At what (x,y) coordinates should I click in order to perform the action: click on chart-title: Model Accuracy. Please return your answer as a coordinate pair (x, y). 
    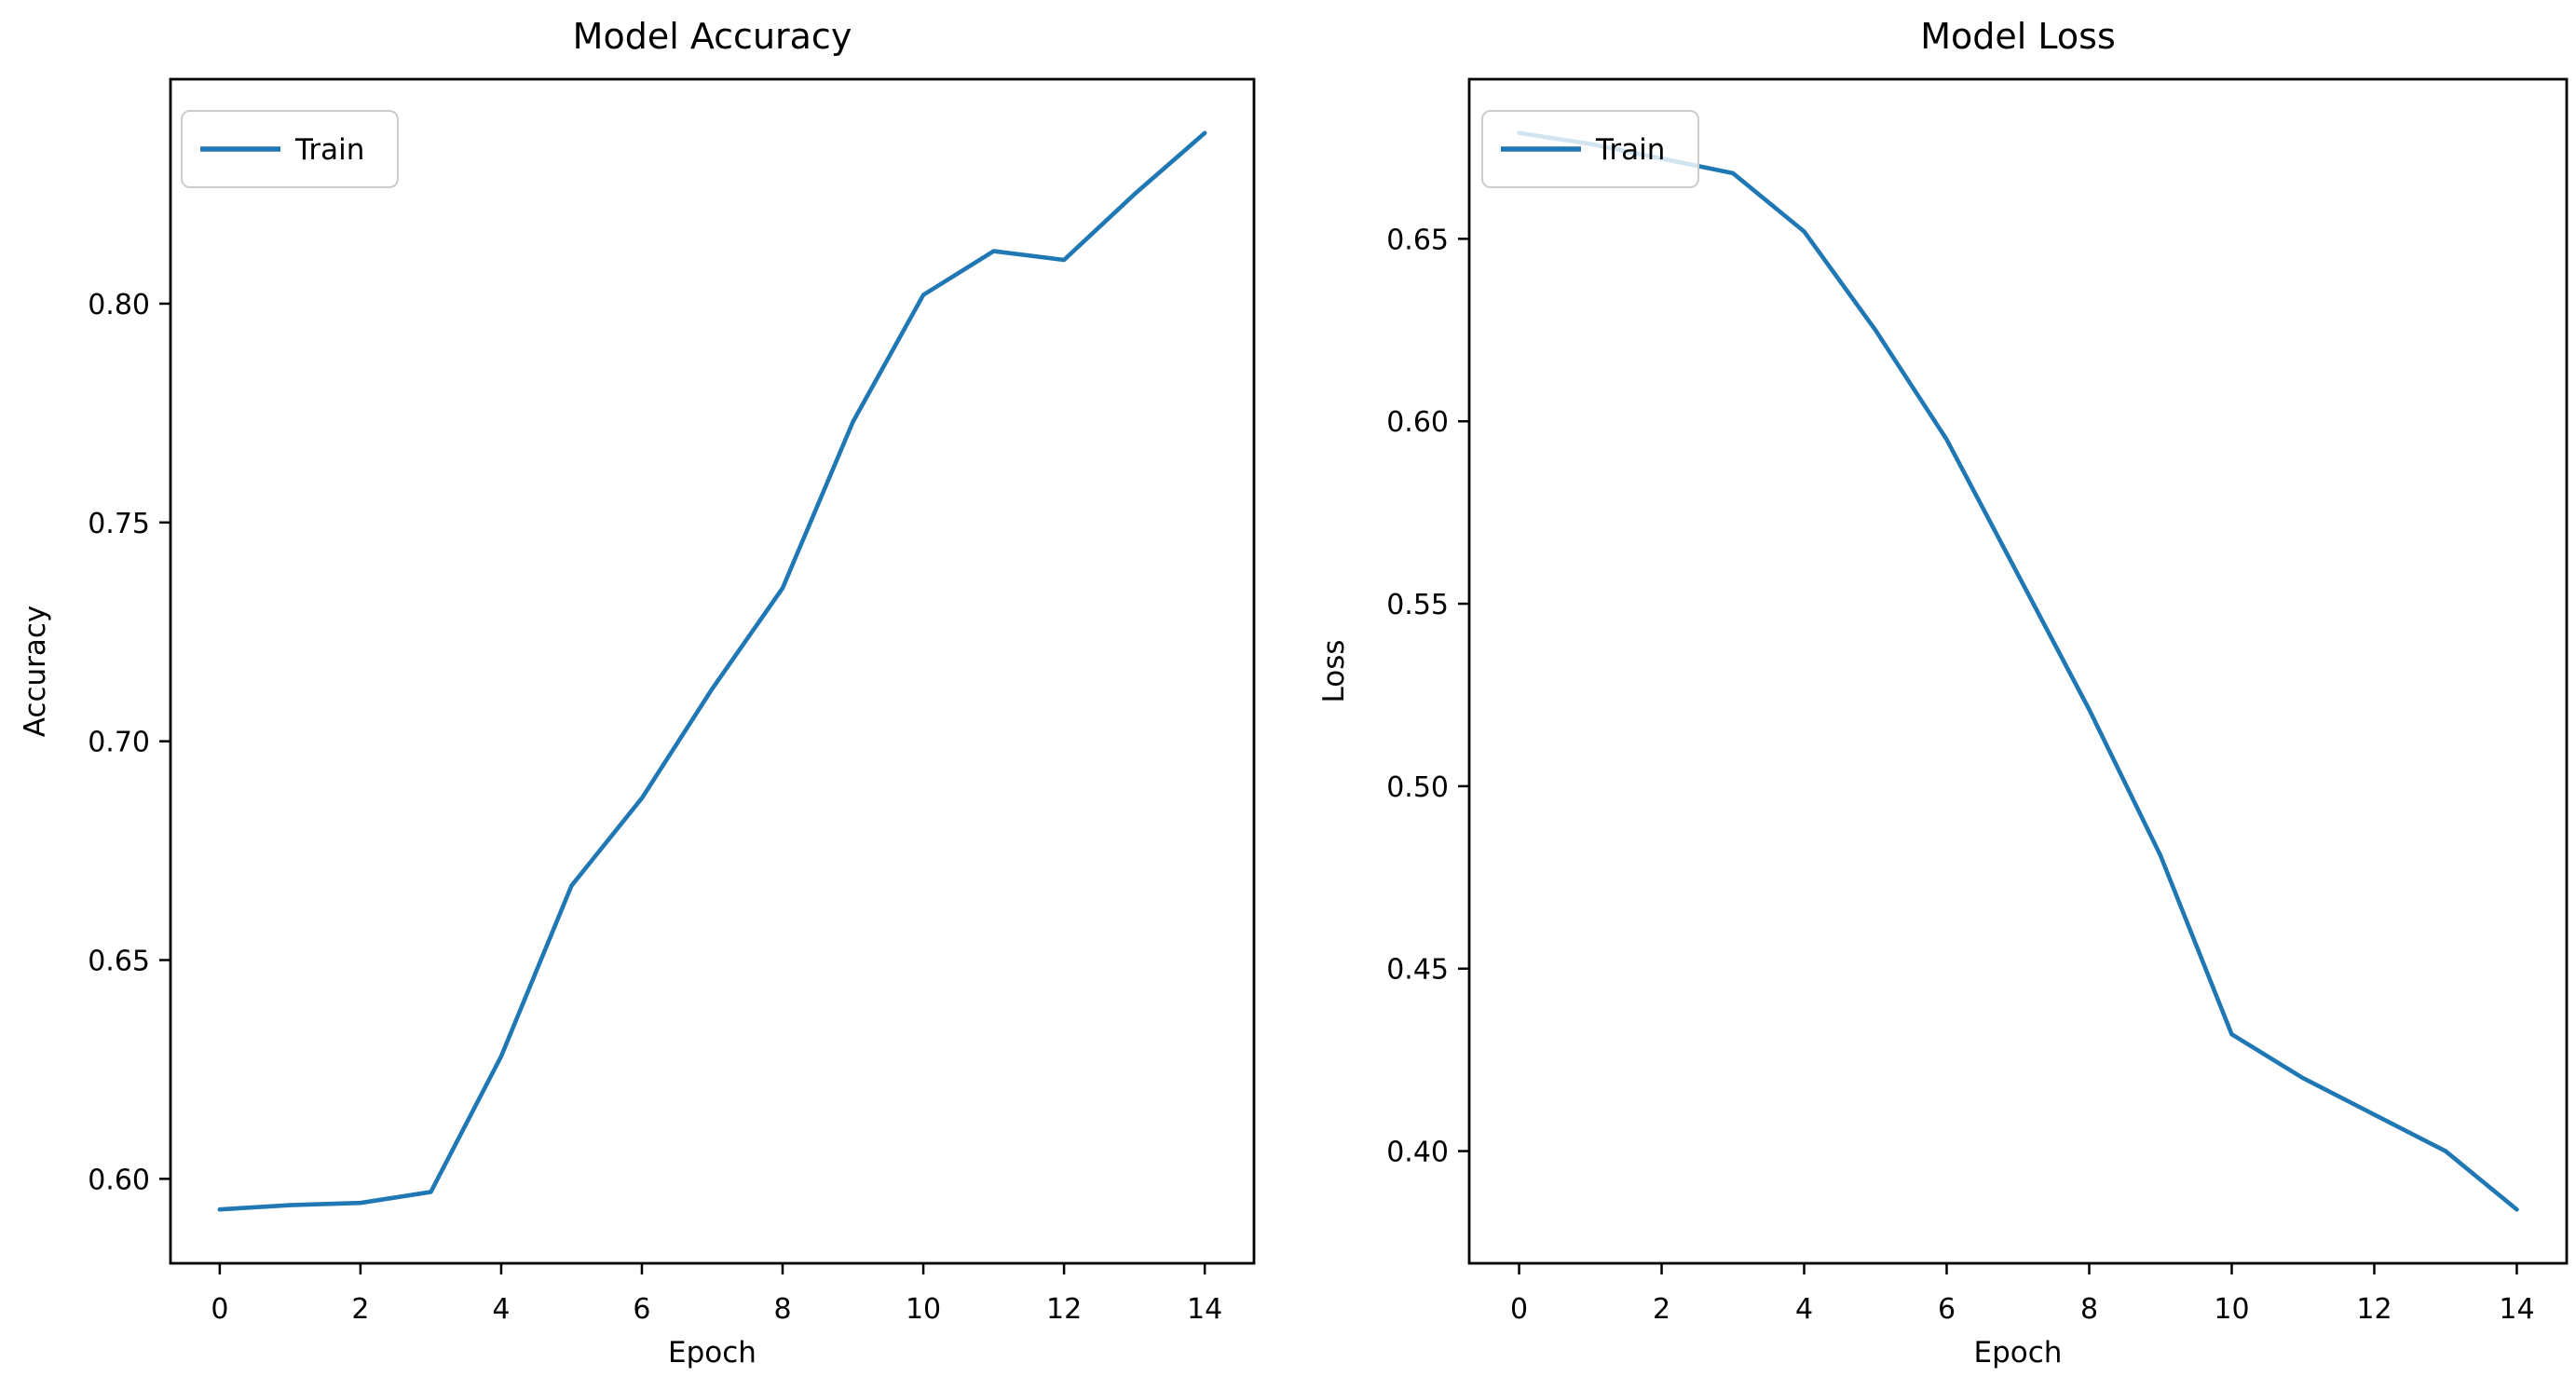
    Looking at the image, I should click on (712, 36).